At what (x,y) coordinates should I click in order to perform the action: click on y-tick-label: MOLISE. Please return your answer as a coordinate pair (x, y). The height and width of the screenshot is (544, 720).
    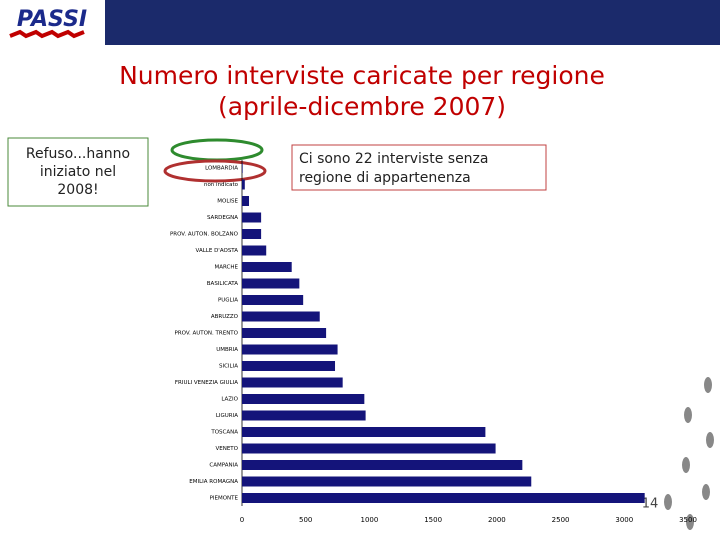
    Looking at the image, I should click on (227, 202).